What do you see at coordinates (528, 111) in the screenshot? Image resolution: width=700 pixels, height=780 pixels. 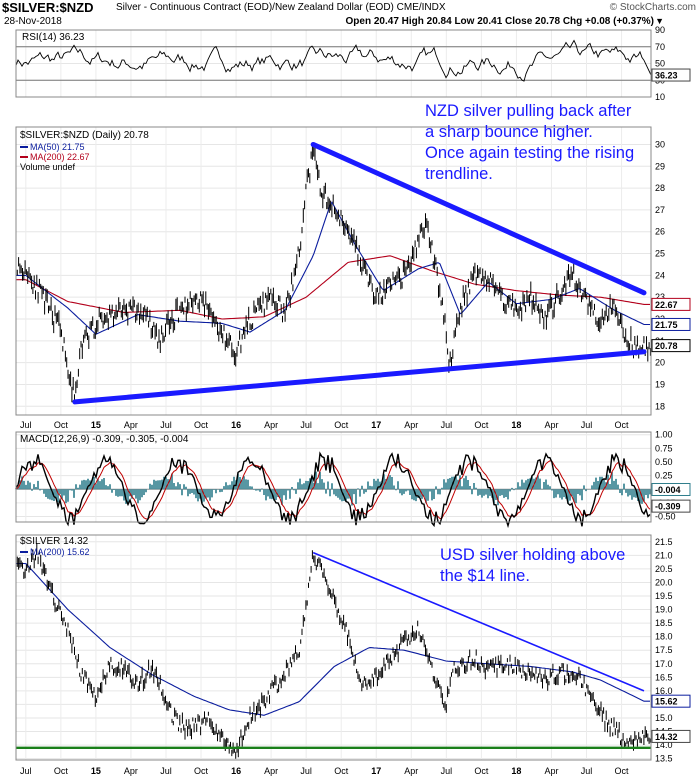 I see `nzd-annotation-line: NZD silver pulling back after` at bounding box center [528, 111].